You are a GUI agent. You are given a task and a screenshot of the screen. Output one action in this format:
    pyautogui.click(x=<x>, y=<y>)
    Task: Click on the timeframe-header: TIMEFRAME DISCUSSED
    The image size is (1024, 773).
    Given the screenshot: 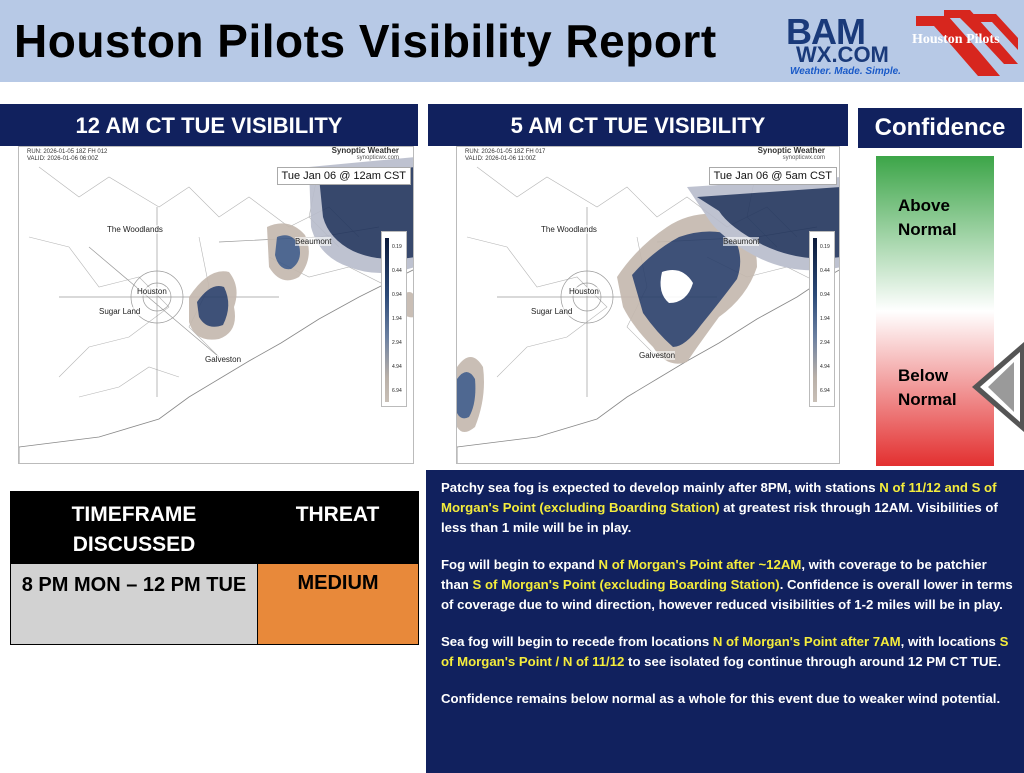 What is the action you would take?
    pyautogui.click(x=134, y=529)
    